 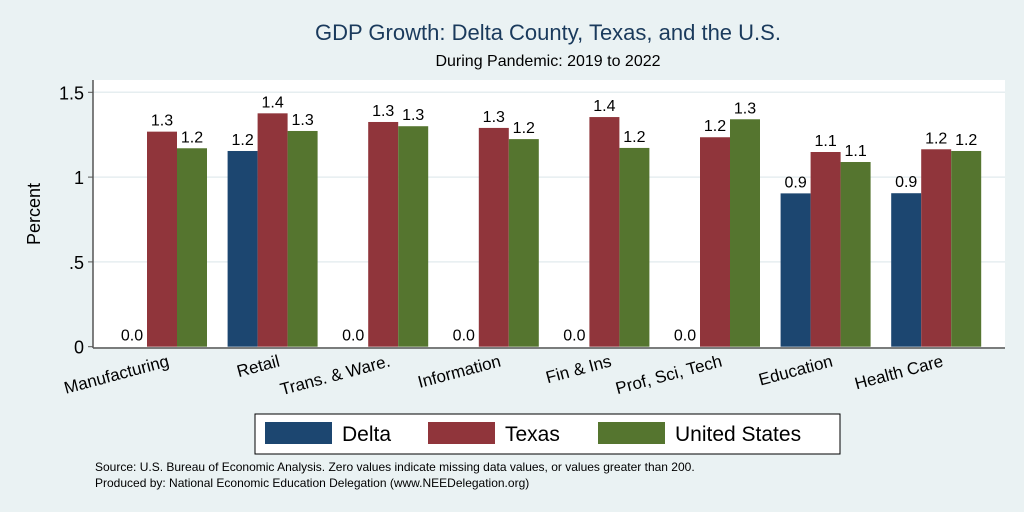 What do you see at coordinates (258, 367) in the screenshot?
I see `x-tick-label: Retail` at bounding box center [258, 367].